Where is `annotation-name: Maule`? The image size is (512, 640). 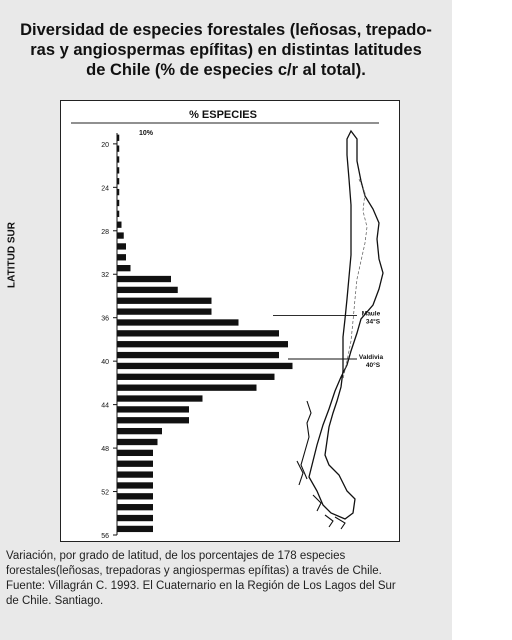 annotation-name: Maule is located at coordinates (371, 314).